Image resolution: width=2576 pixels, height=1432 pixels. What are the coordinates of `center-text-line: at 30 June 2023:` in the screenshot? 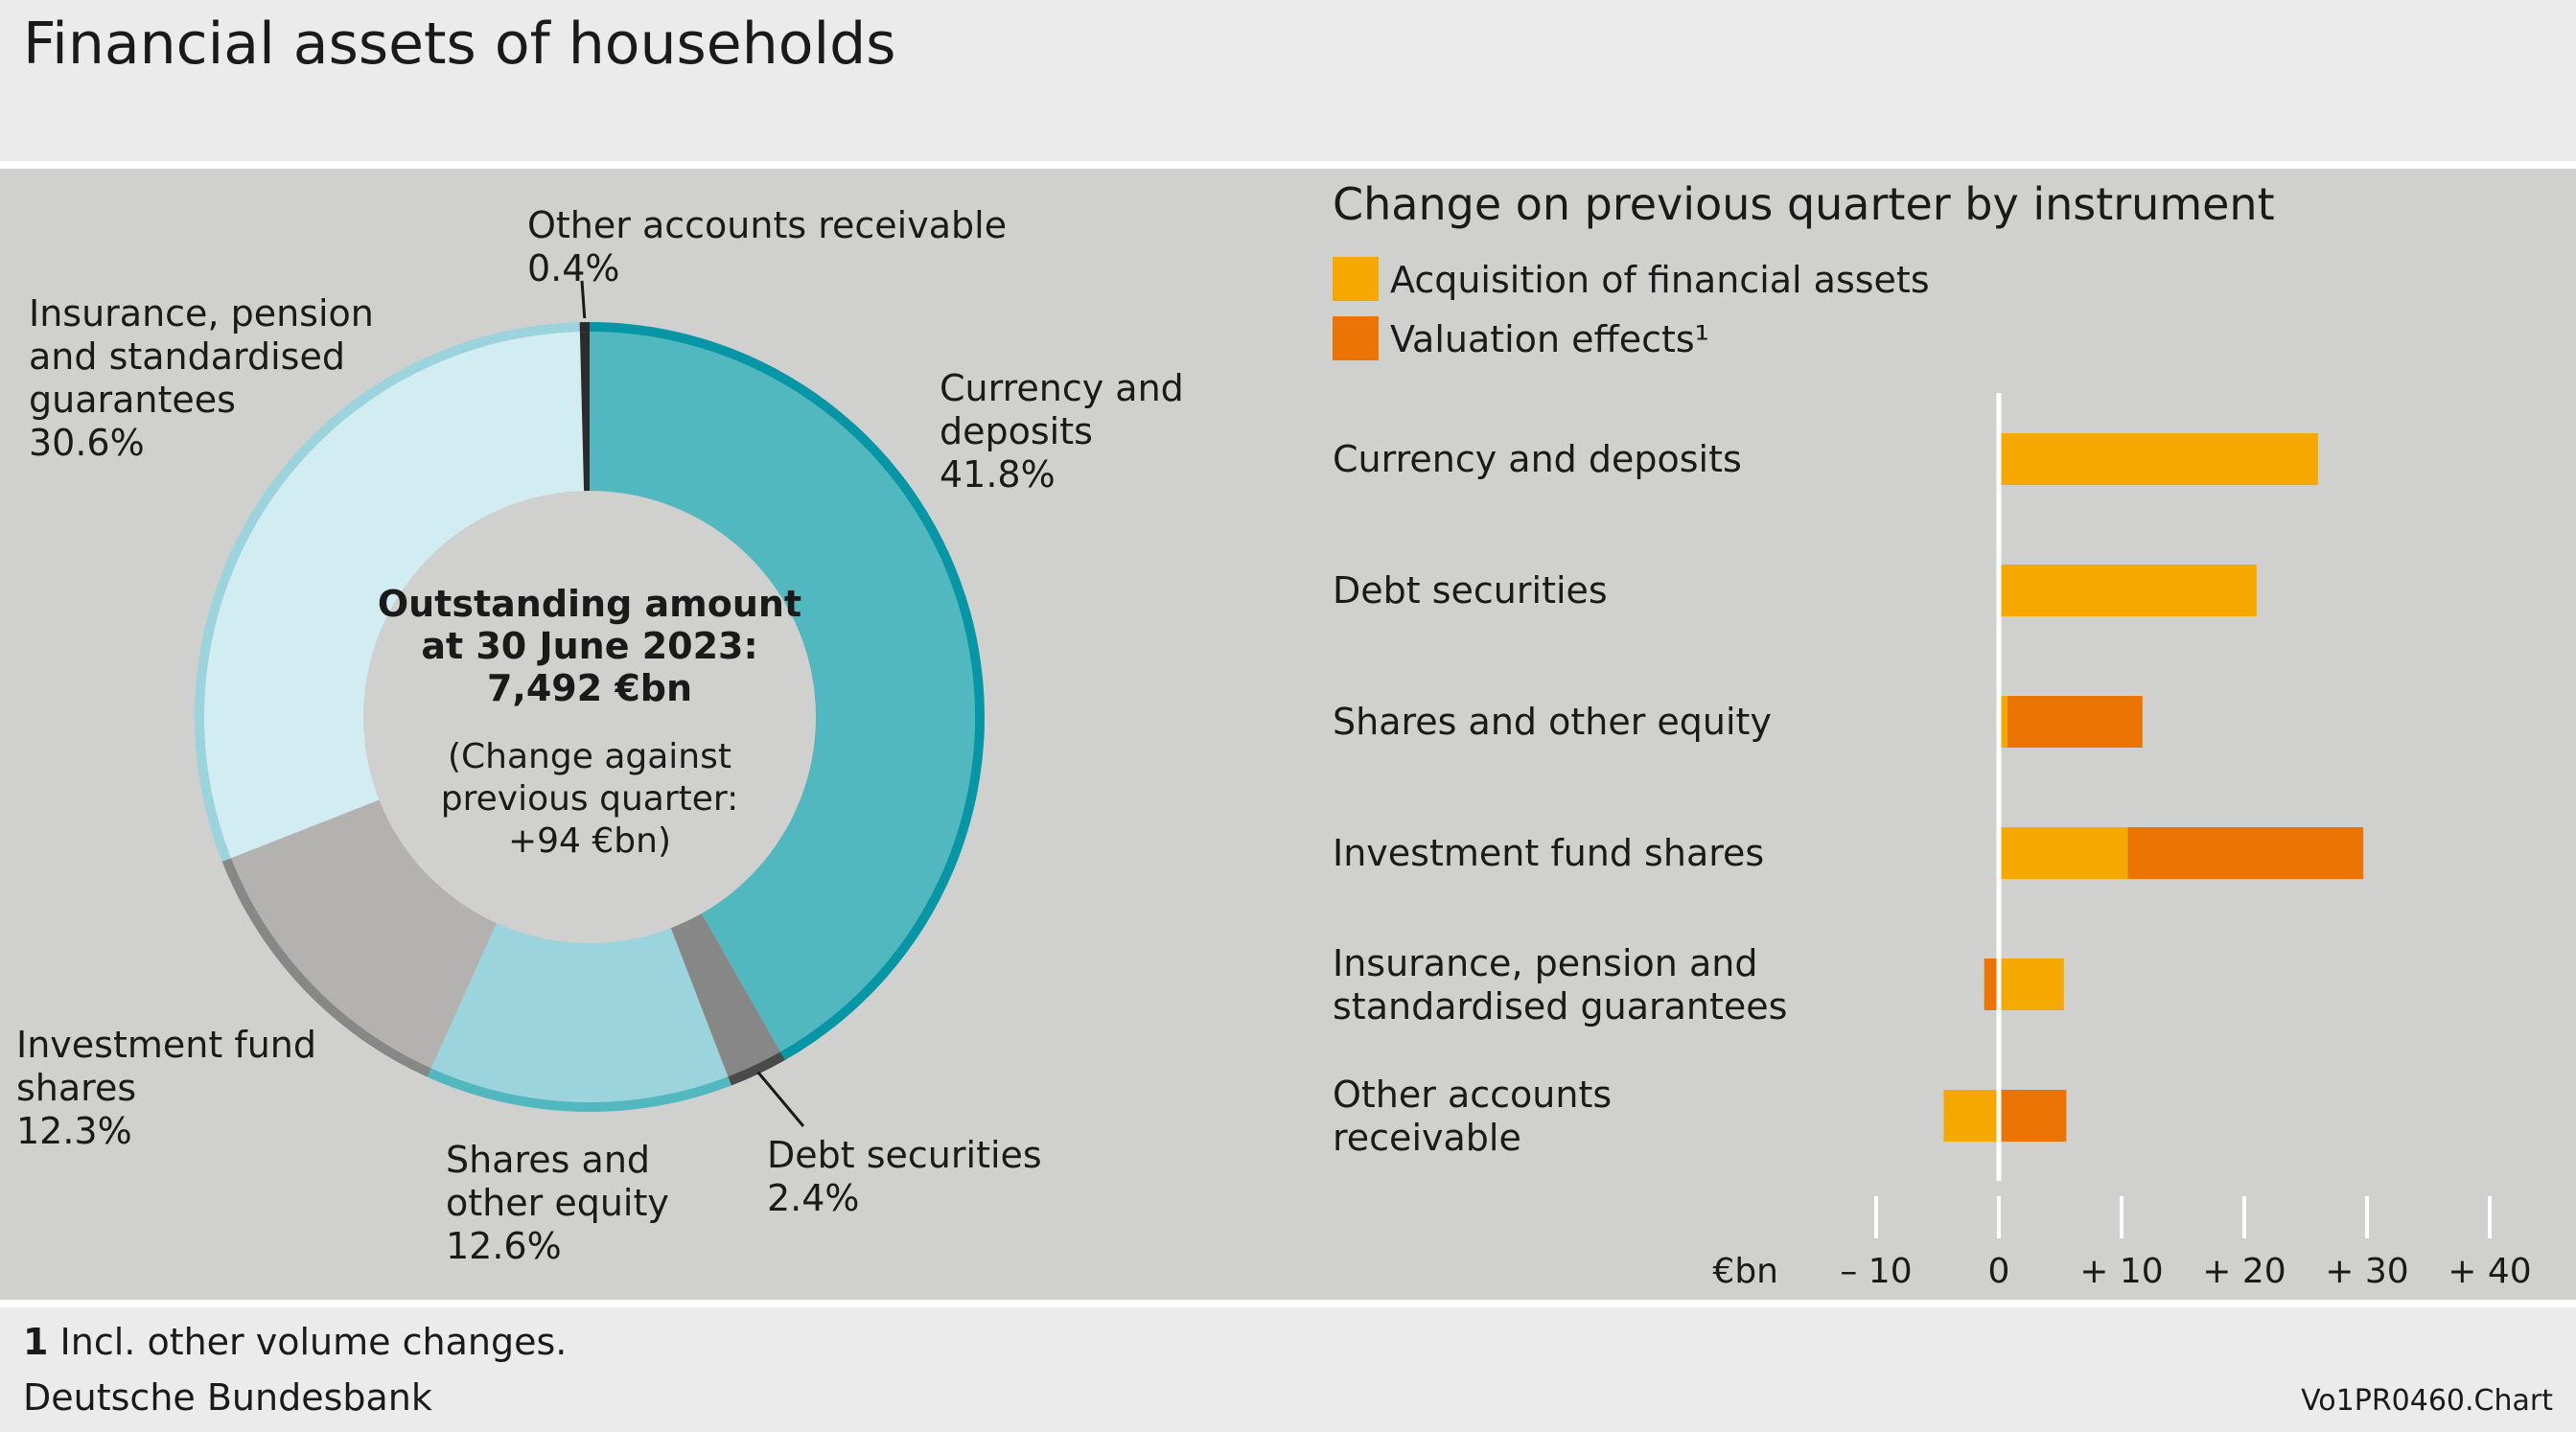 It's located at (589, 646).